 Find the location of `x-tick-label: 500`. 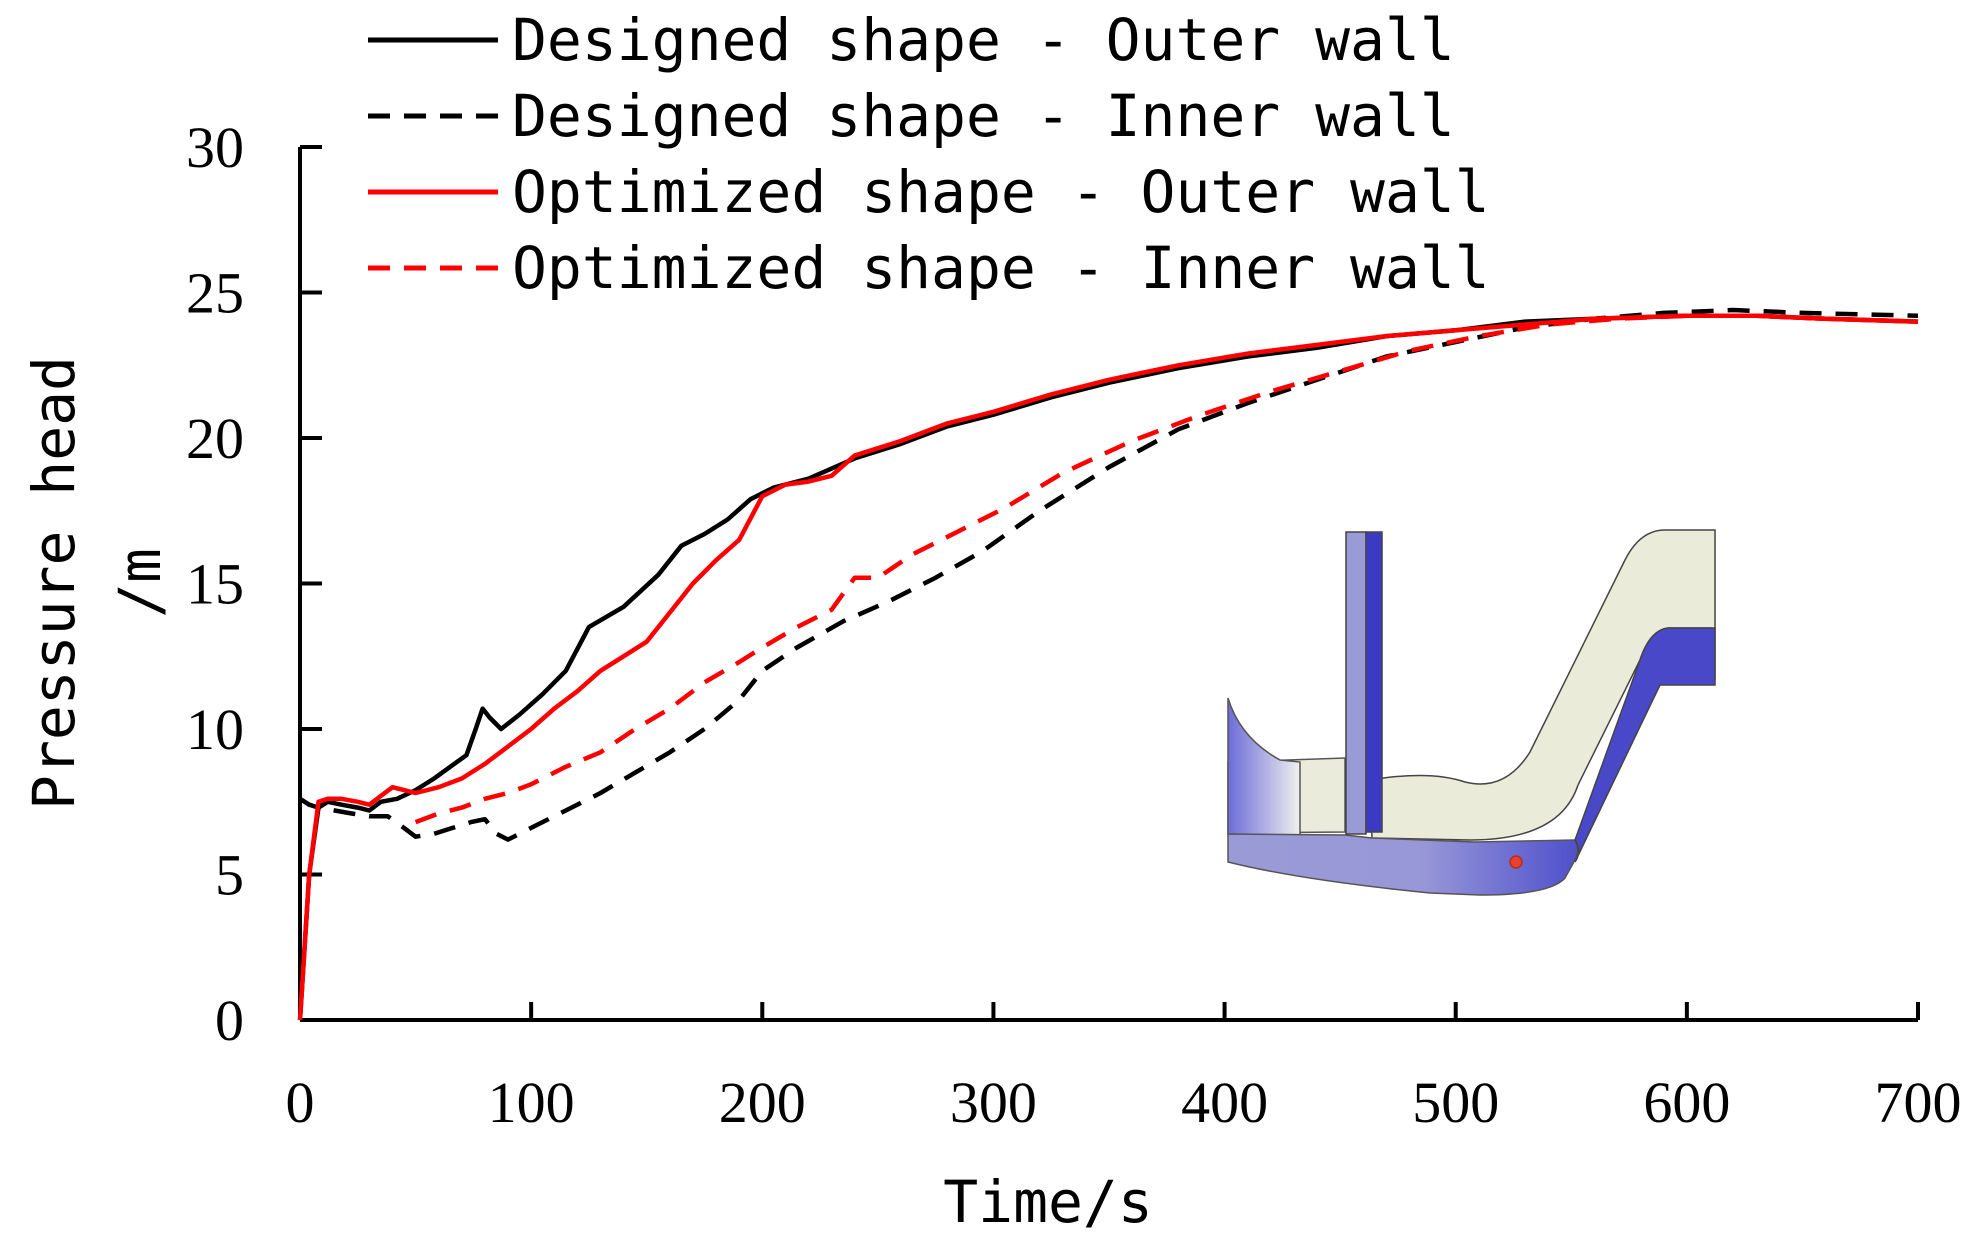

x-tick-label: 500 is located at coordinates (1455, 1102).